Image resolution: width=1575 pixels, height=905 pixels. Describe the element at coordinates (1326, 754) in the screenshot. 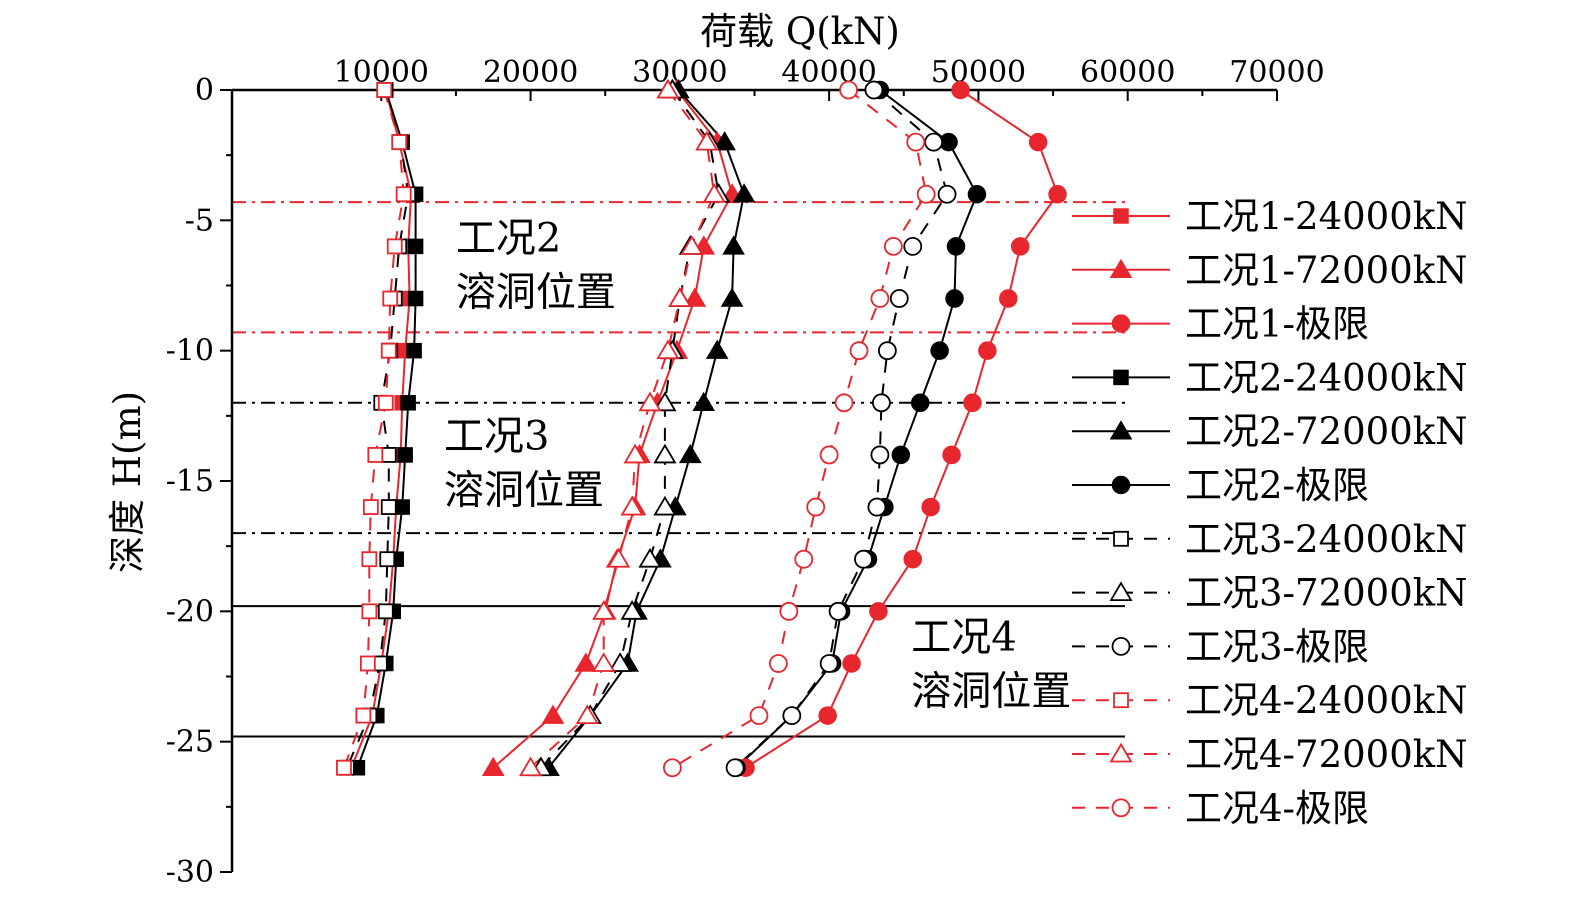

I see `legend-label-10: 工况4-72000kN` at that location.